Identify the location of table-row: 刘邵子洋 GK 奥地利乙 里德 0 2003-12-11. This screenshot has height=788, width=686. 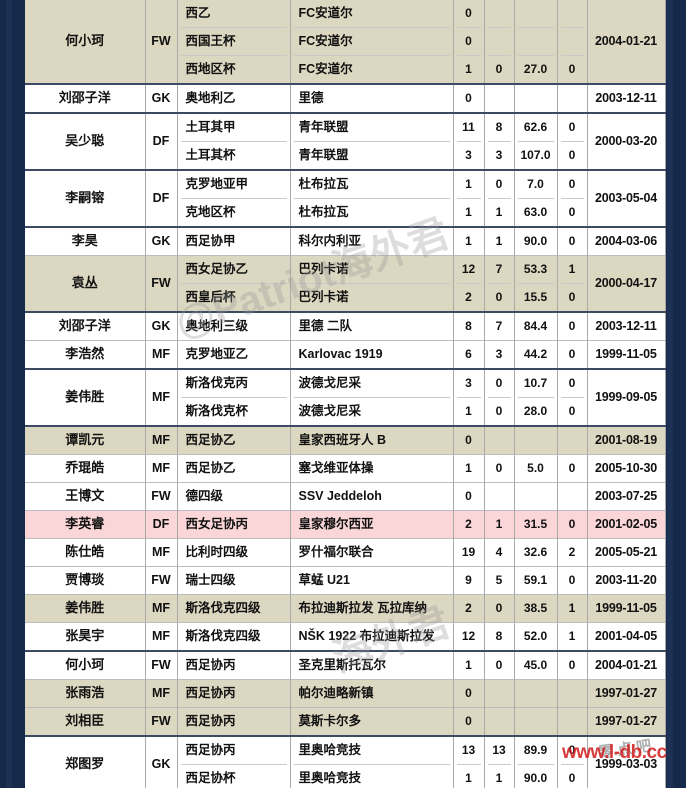
(345, 98).